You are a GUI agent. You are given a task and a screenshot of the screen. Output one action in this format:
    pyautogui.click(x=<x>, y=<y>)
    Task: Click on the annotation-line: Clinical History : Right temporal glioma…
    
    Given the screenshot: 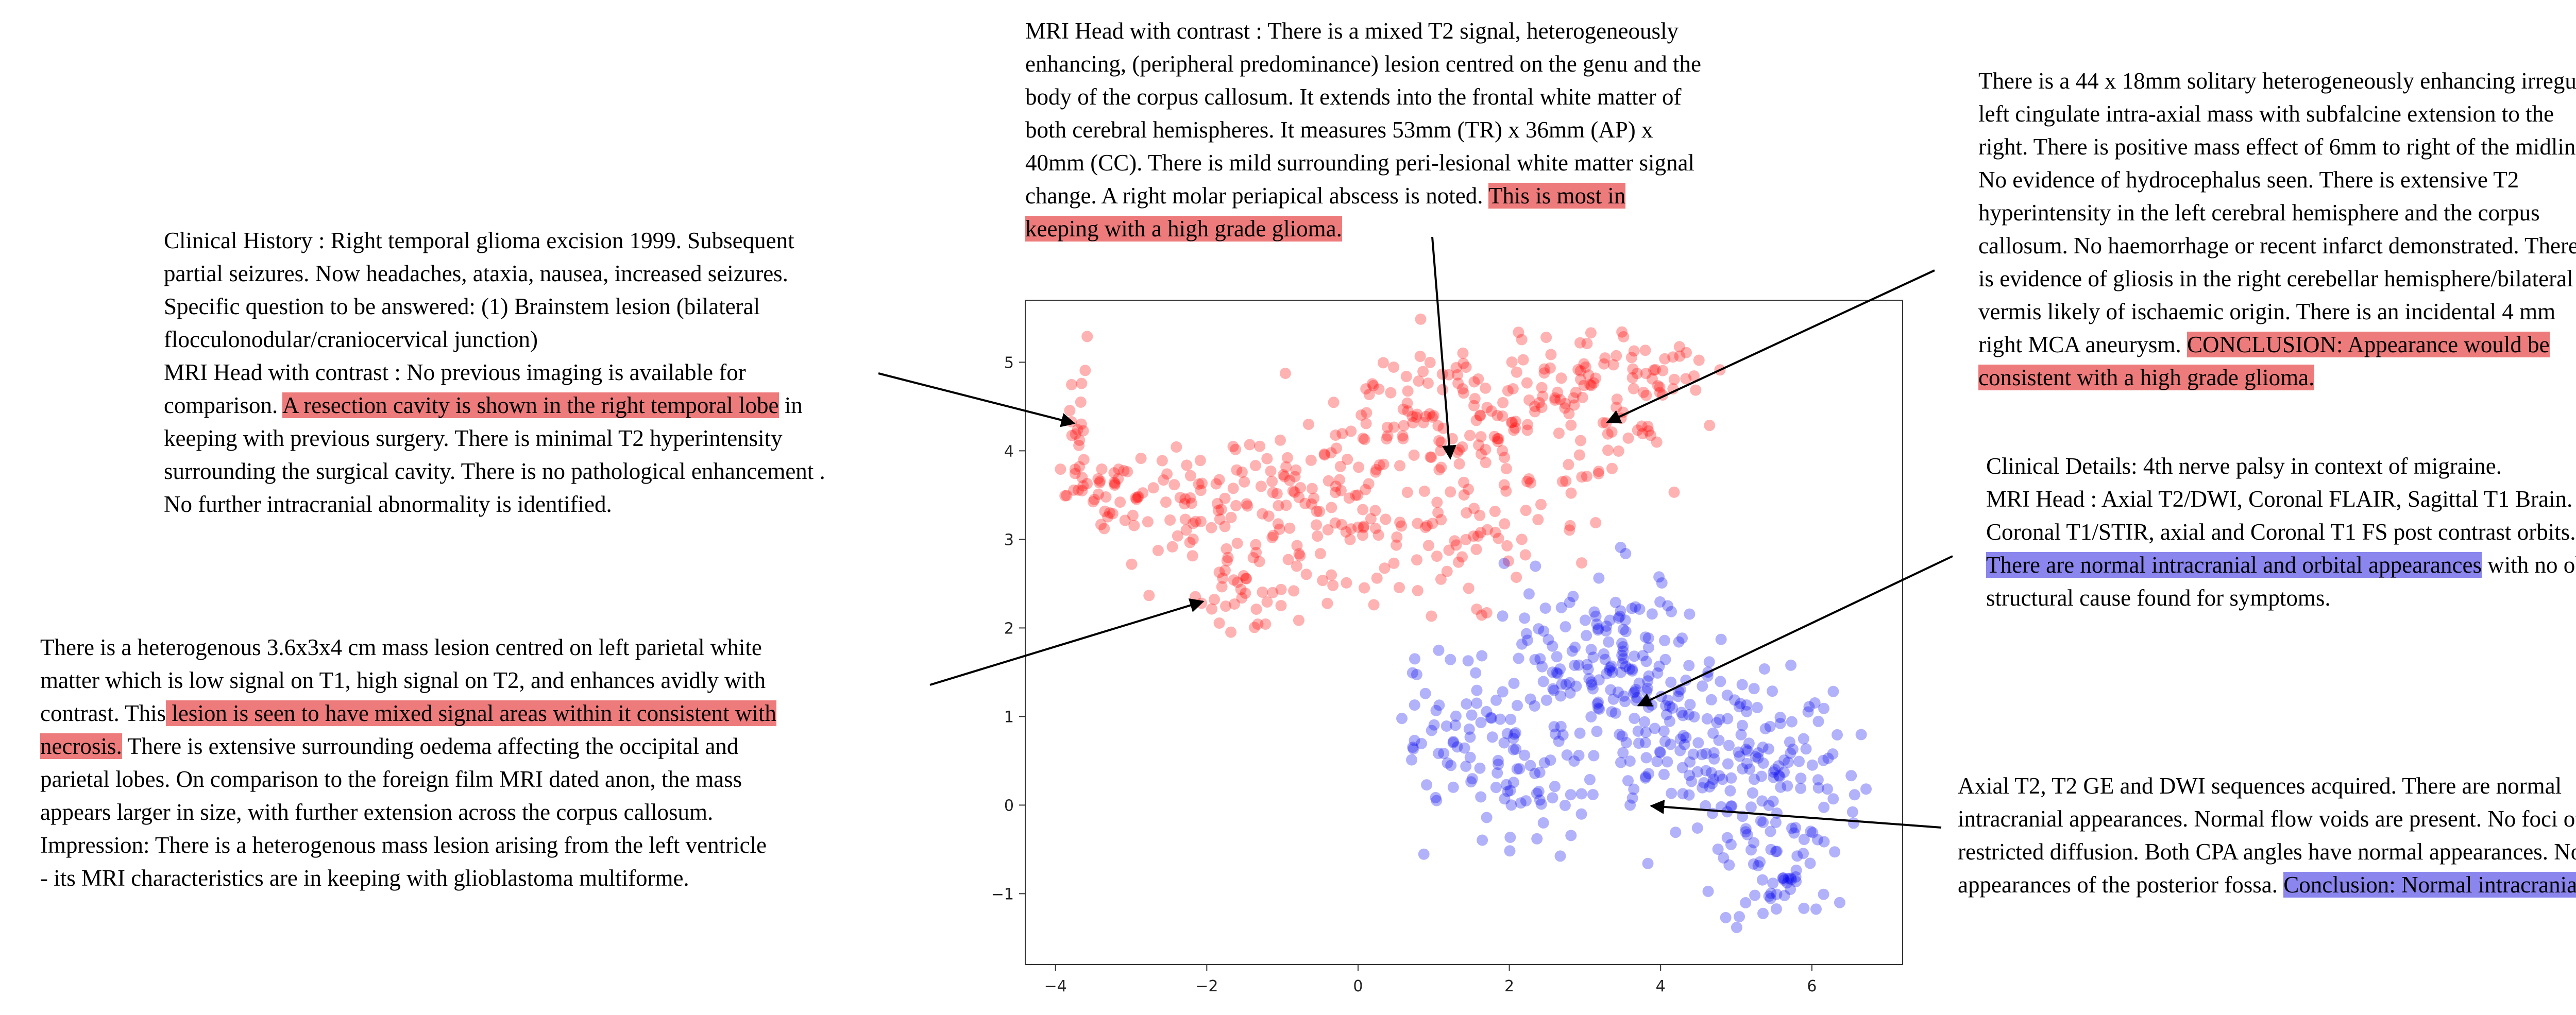 What is the action you would take?
    pyautogui.click(x=494, y=240)
    